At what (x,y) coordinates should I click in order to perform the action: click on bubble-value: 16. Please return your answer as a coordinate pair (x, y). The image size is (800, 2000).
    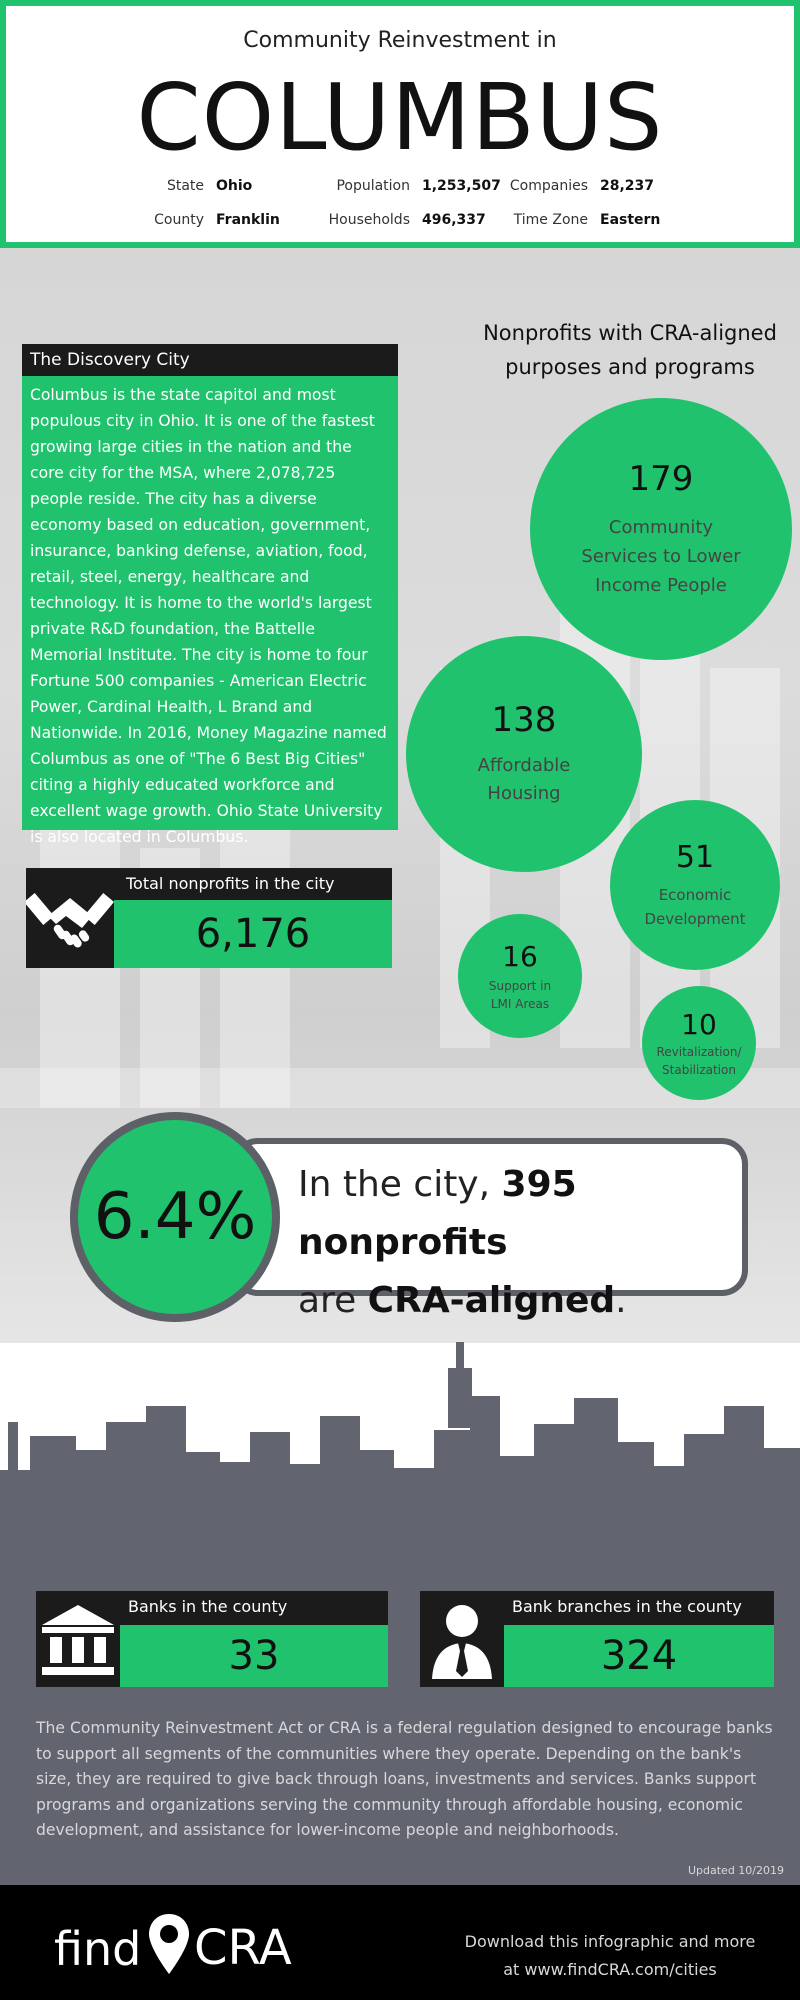
    Looking at the image, I should click on (520, 956).